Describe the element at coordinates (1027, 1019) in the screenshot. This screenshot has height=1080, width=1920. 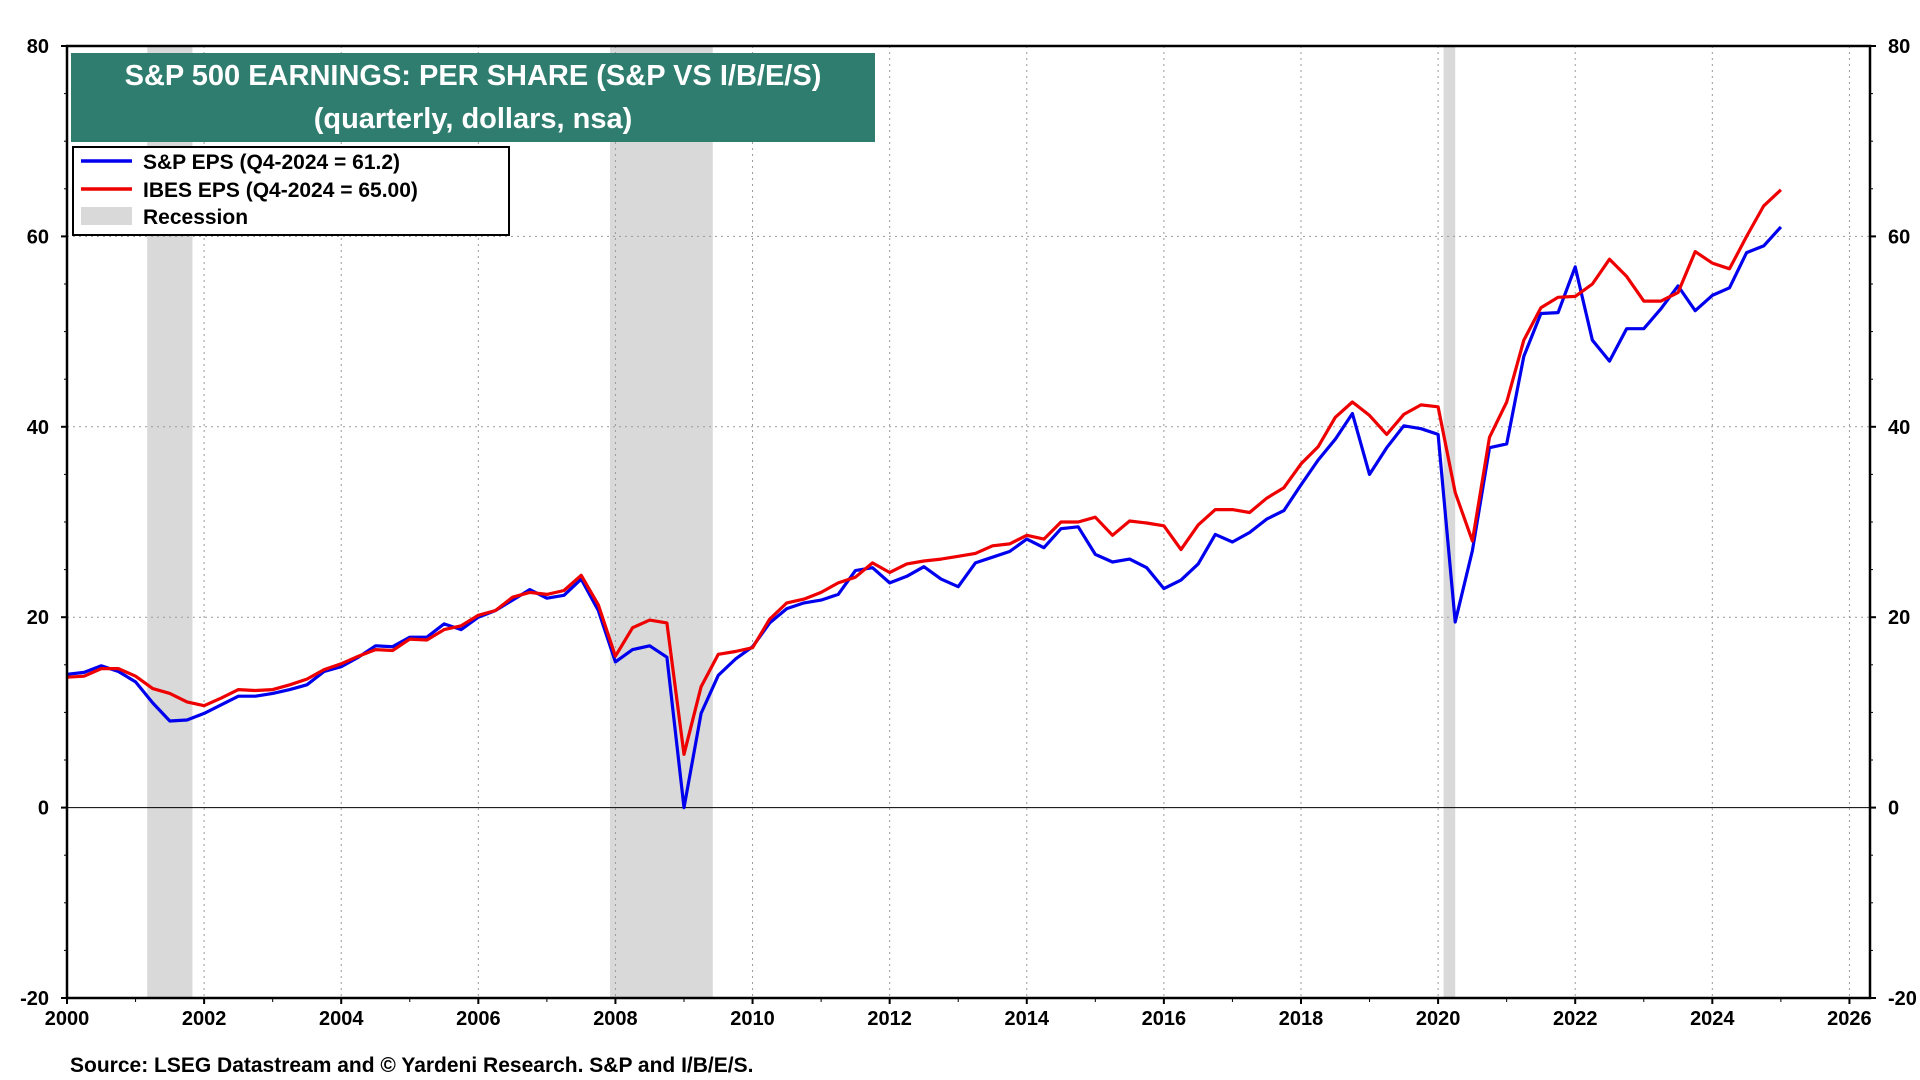
I see `x-tick-label: 2014` at that location.